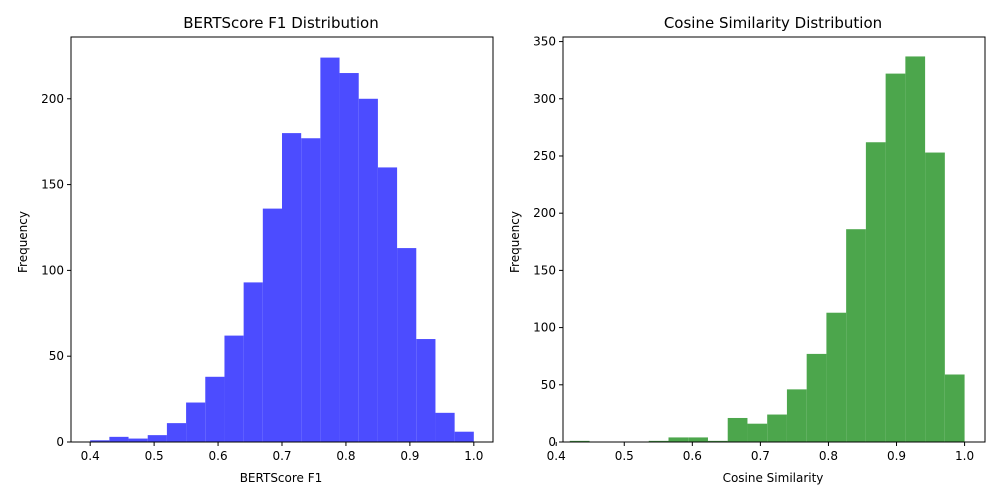 The height and width of the screenshot is (500, 1000). What do you see at coordinates (773, 23) in the screenshot?
I see `chart-title: Cosine Similarity Distribution` at bounding box center [773, 23].